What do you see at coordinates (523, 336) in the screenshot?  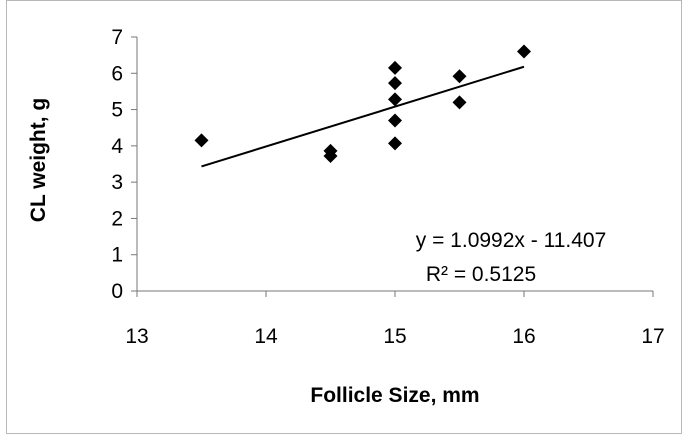 I see `x-tick-label: 16` at bounding box center [523, 336].